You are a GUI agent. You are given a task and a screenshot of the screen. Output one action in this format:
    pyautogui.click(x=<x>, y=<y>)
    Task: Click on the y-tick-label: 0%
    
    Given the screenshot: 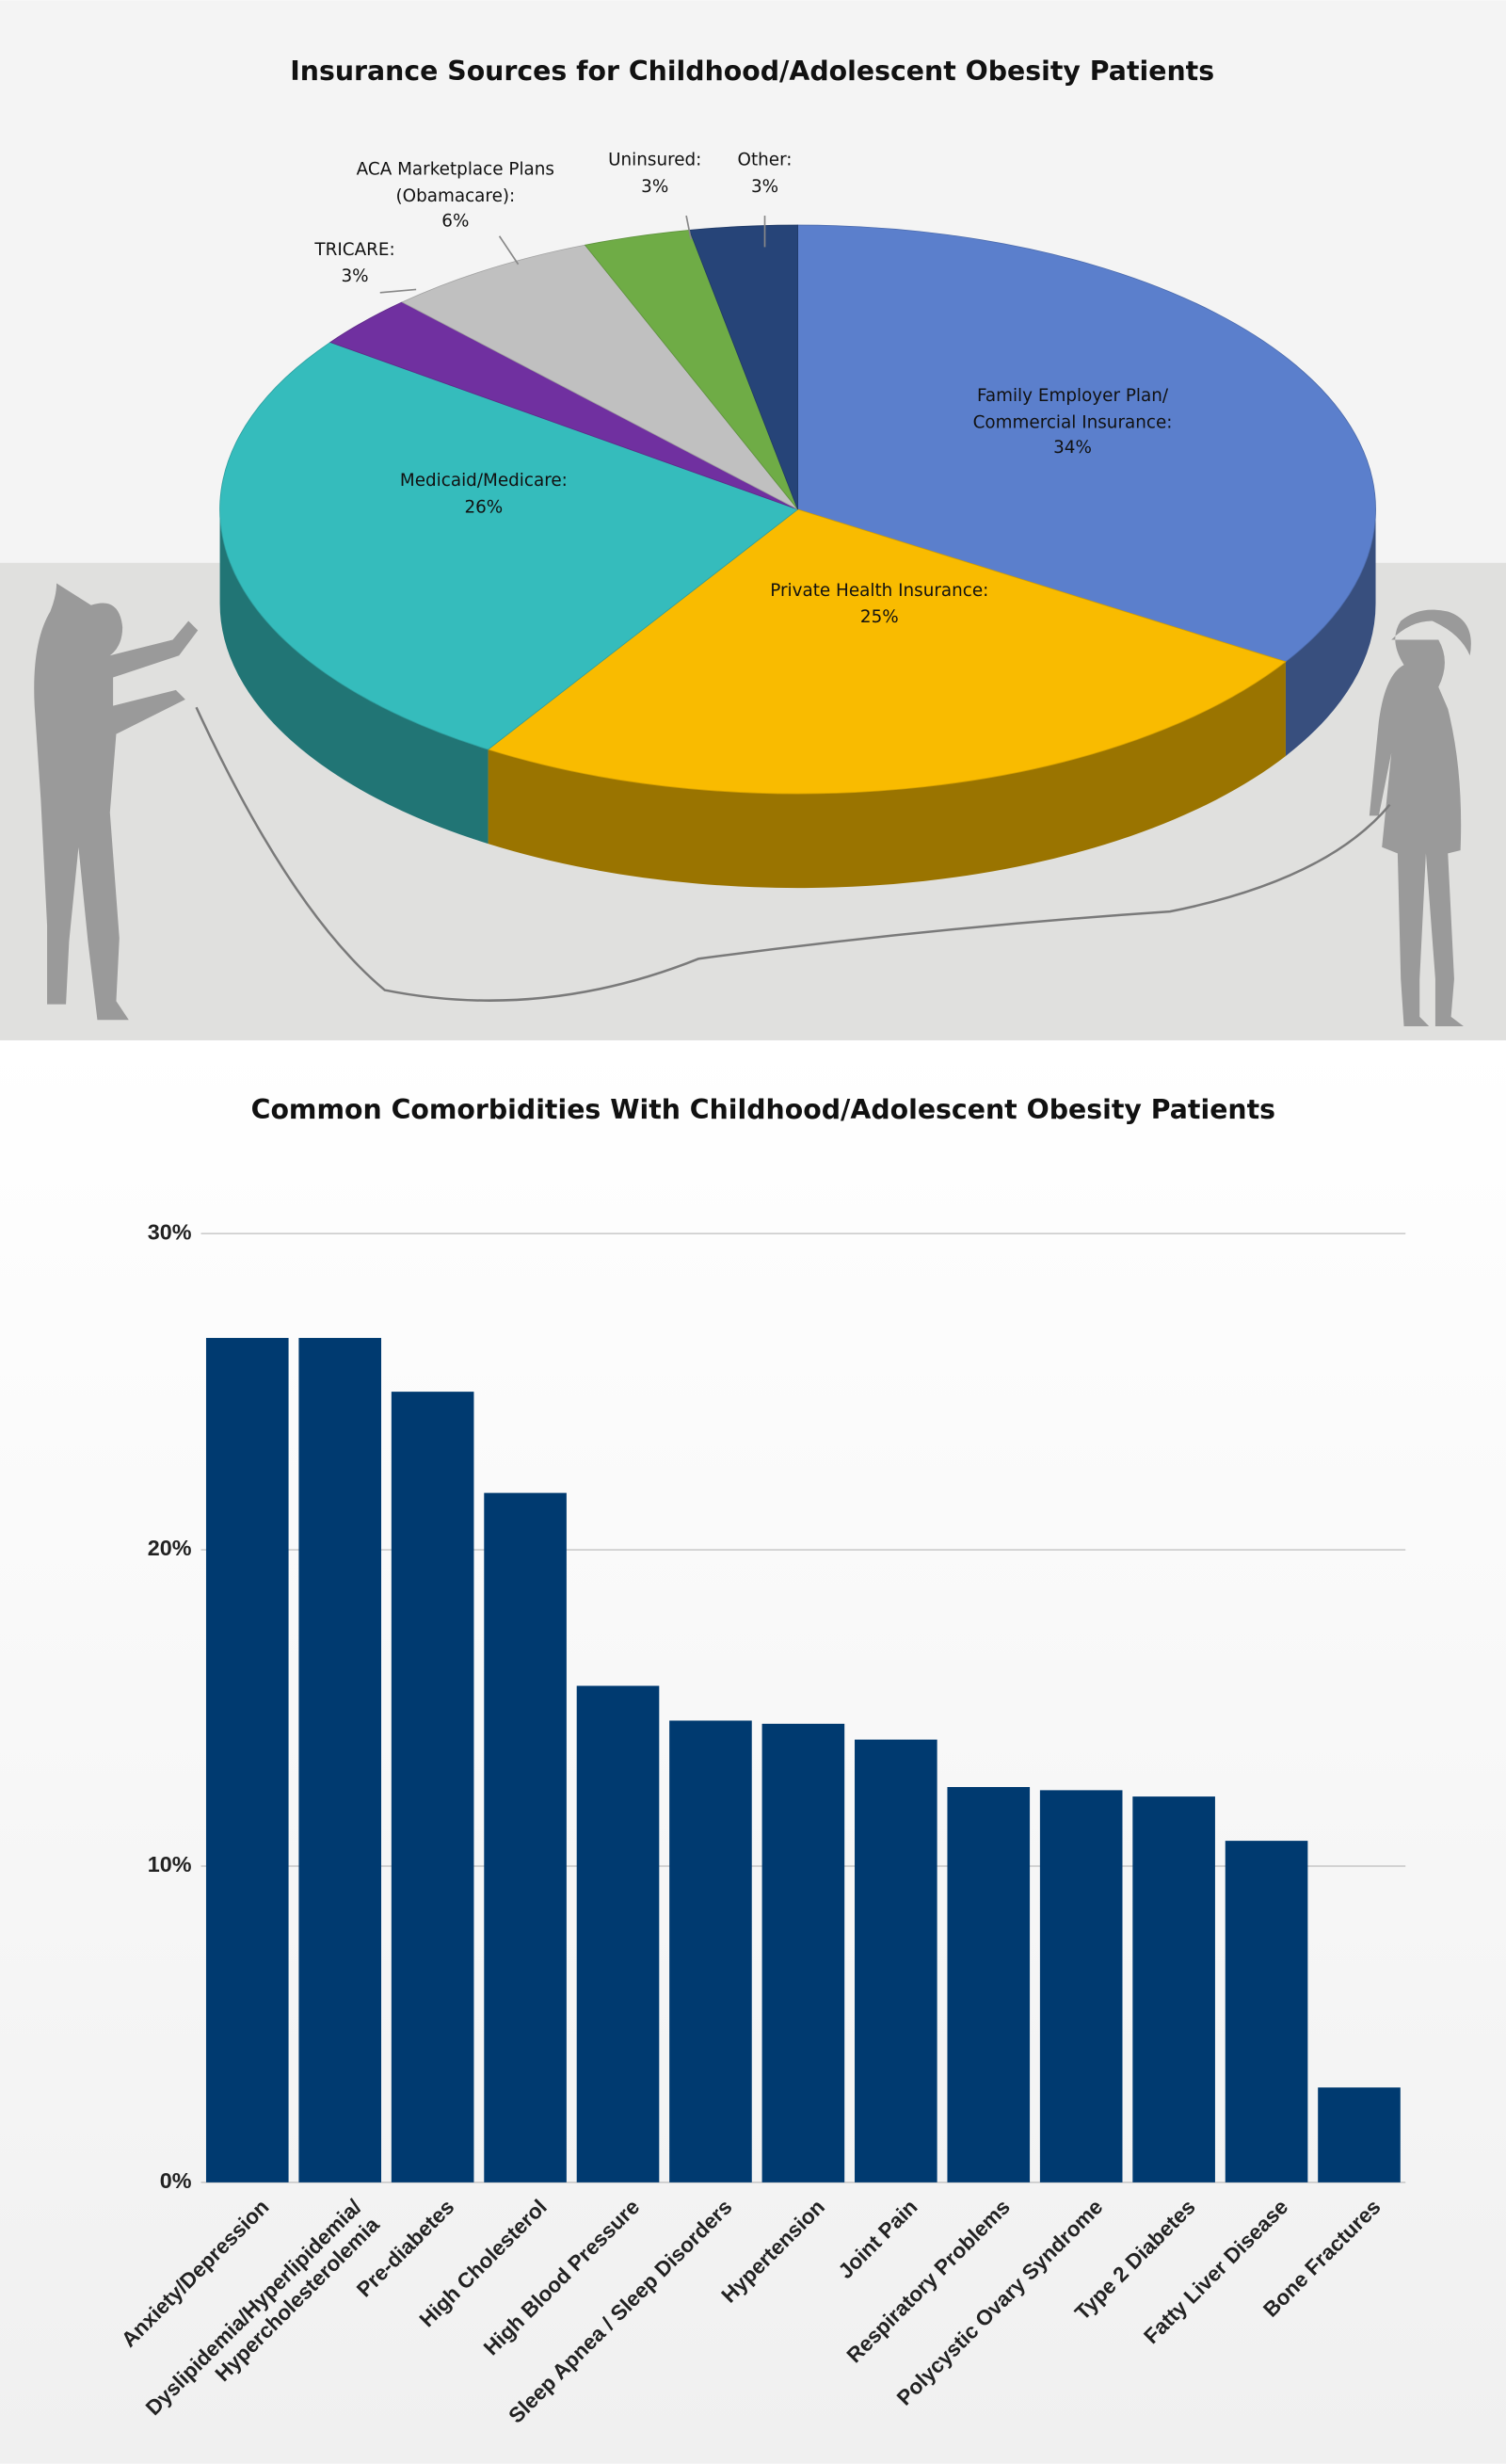 What is the action you would take?
    pyautogui.click(x=176, y=2180)
    